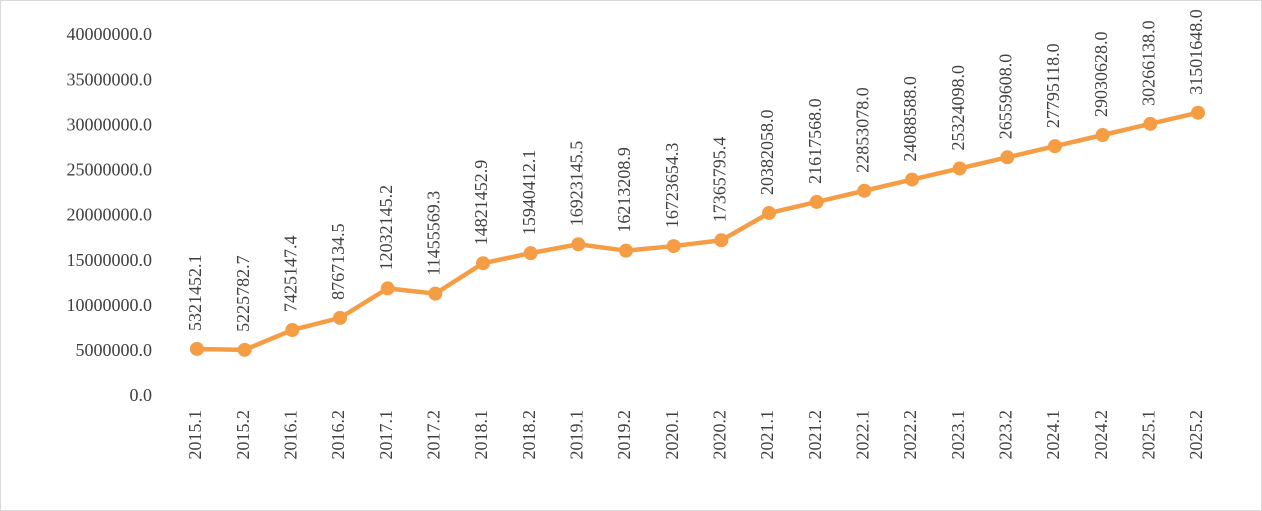 Image resolution: width=1262 pixels, height=511 pixels. Describe the element at coordinates (290, 435) in the screenshot. I see `x-tick-label: 2016.1` at that location.